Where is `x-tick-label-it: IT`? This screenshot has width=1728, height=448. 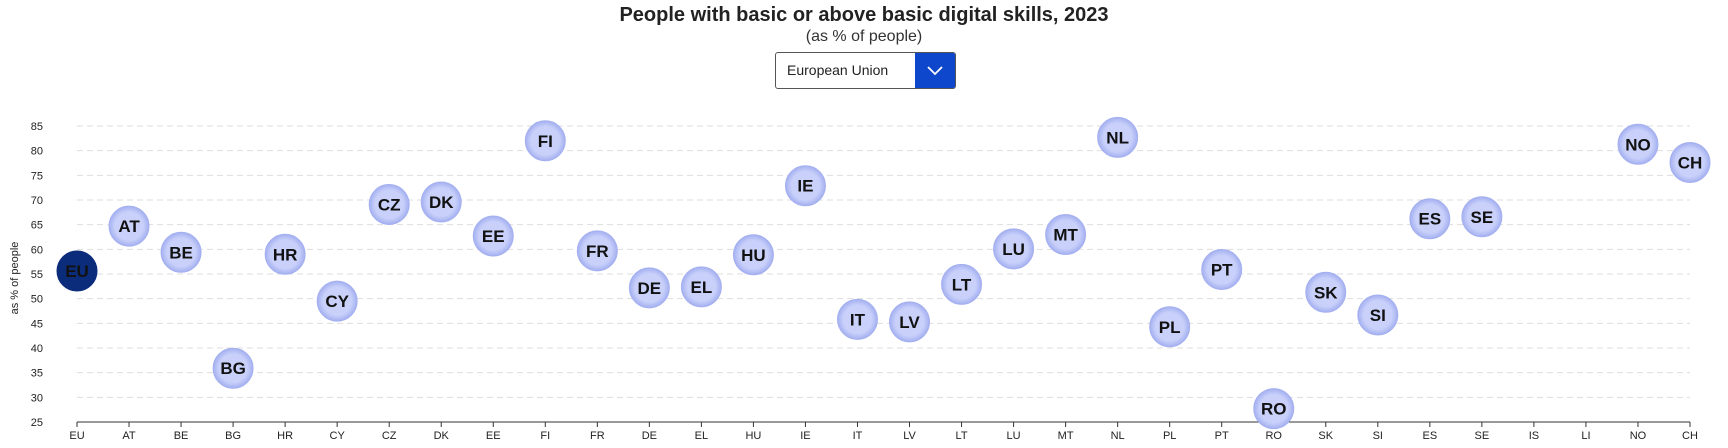 x-tick-label-it: IT is located at coordinates (858, 436).